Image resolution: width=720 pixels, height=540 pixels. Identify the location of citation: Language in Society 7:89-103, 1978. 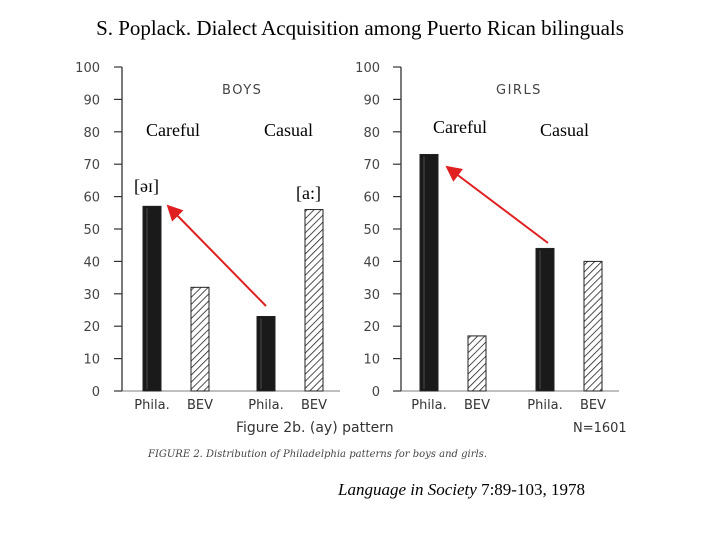
(461, 490).